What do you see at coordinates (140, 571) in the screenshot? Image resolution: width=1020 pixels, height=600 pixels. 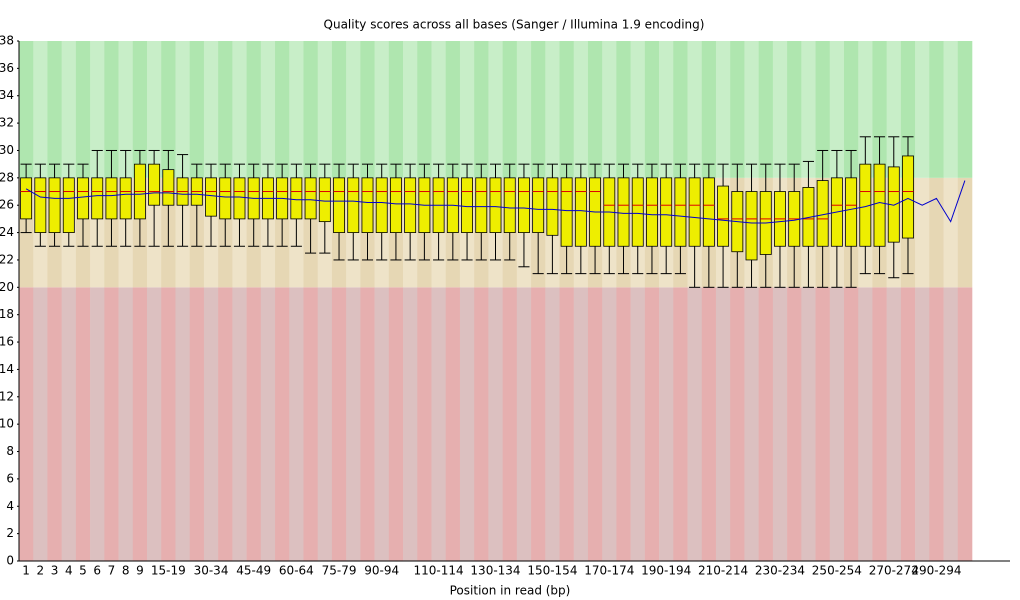 I see `x-tick-label: 9` at bounding box center [140, 571].